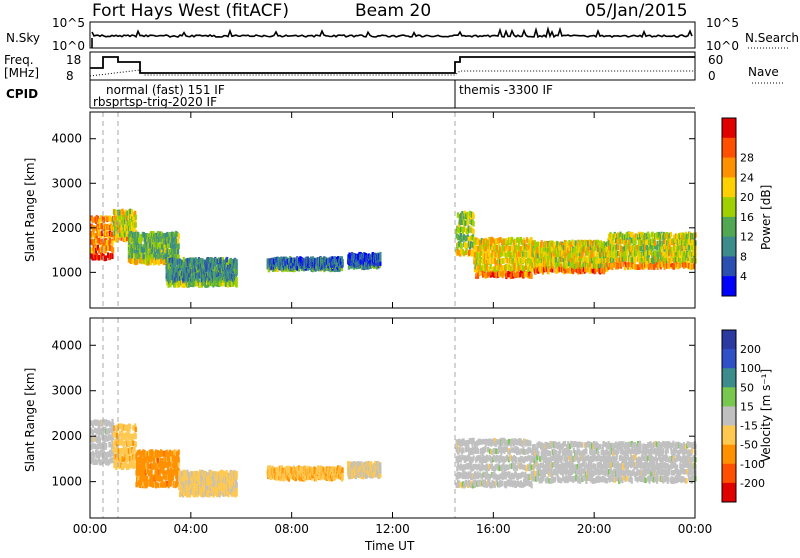 This screenshot has width=800, height=558. What do you see at coordinates (747, 177) in the screenshot?
I see `colorbar-tick-label: 24` at bounding box center [747, 177].